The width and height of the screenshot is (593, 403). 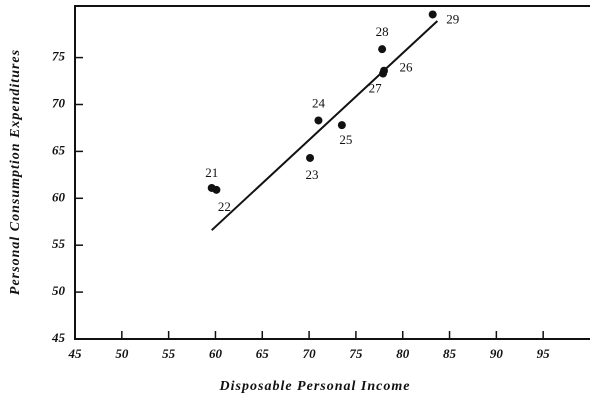 What do you see at coordinates (315, 386) in the screenshot?
I see `x-axis-label: Disposable Personal Income` at bounding box center [315, 386].